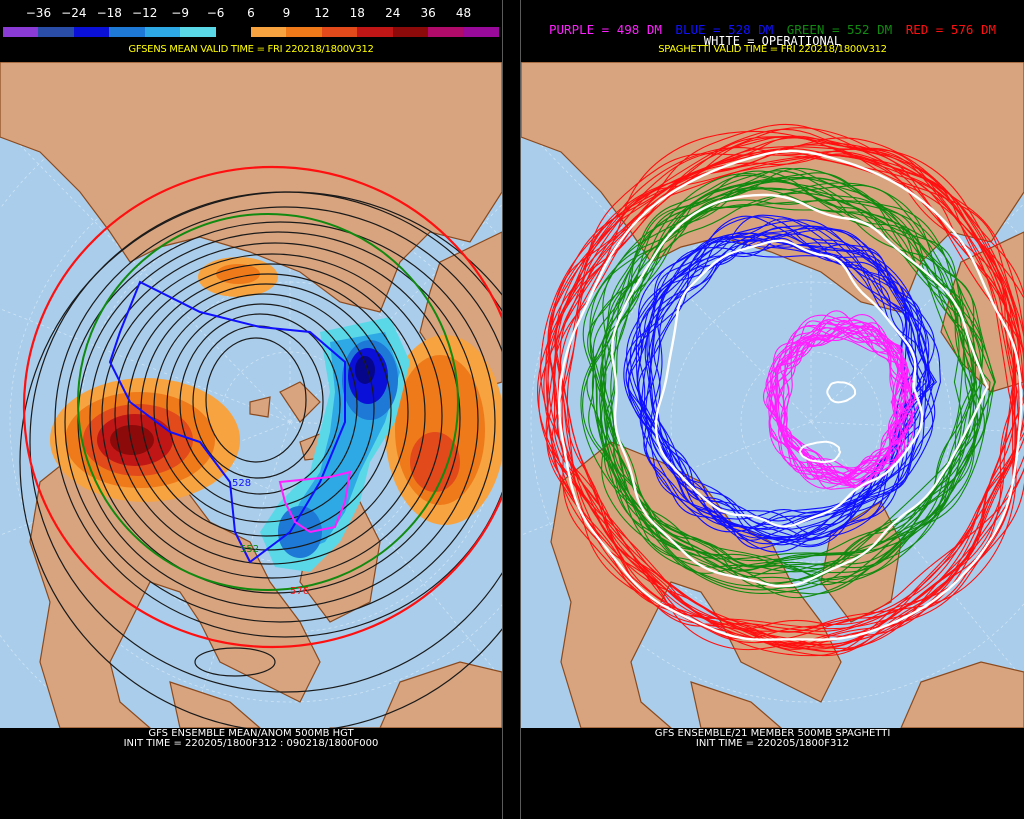 Image resolution: width=1024 pixels, height=819 pixels. Describe the element at coordinates (772, 733) in the screenshot. I see `spaghetti-footer-line-1: GFS ENSEMBLE/21 MEMBER 500MB SPAGHETTI` at that location.